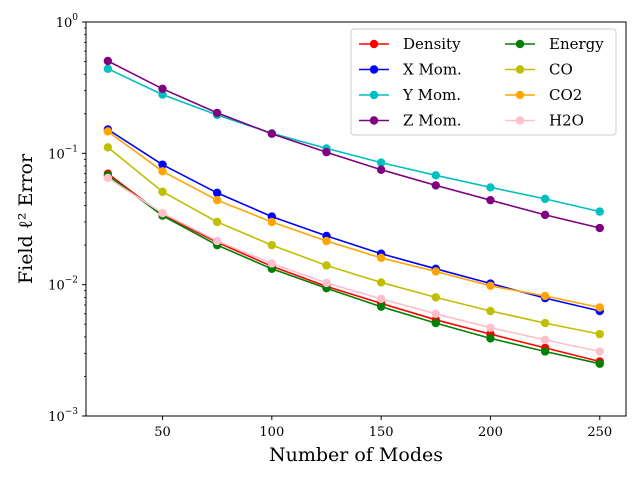  What do you see at coordinates (356, 455) in the screenshot?
I see `x-axis-label: Number of Modes` at bounding box center [356, 455].